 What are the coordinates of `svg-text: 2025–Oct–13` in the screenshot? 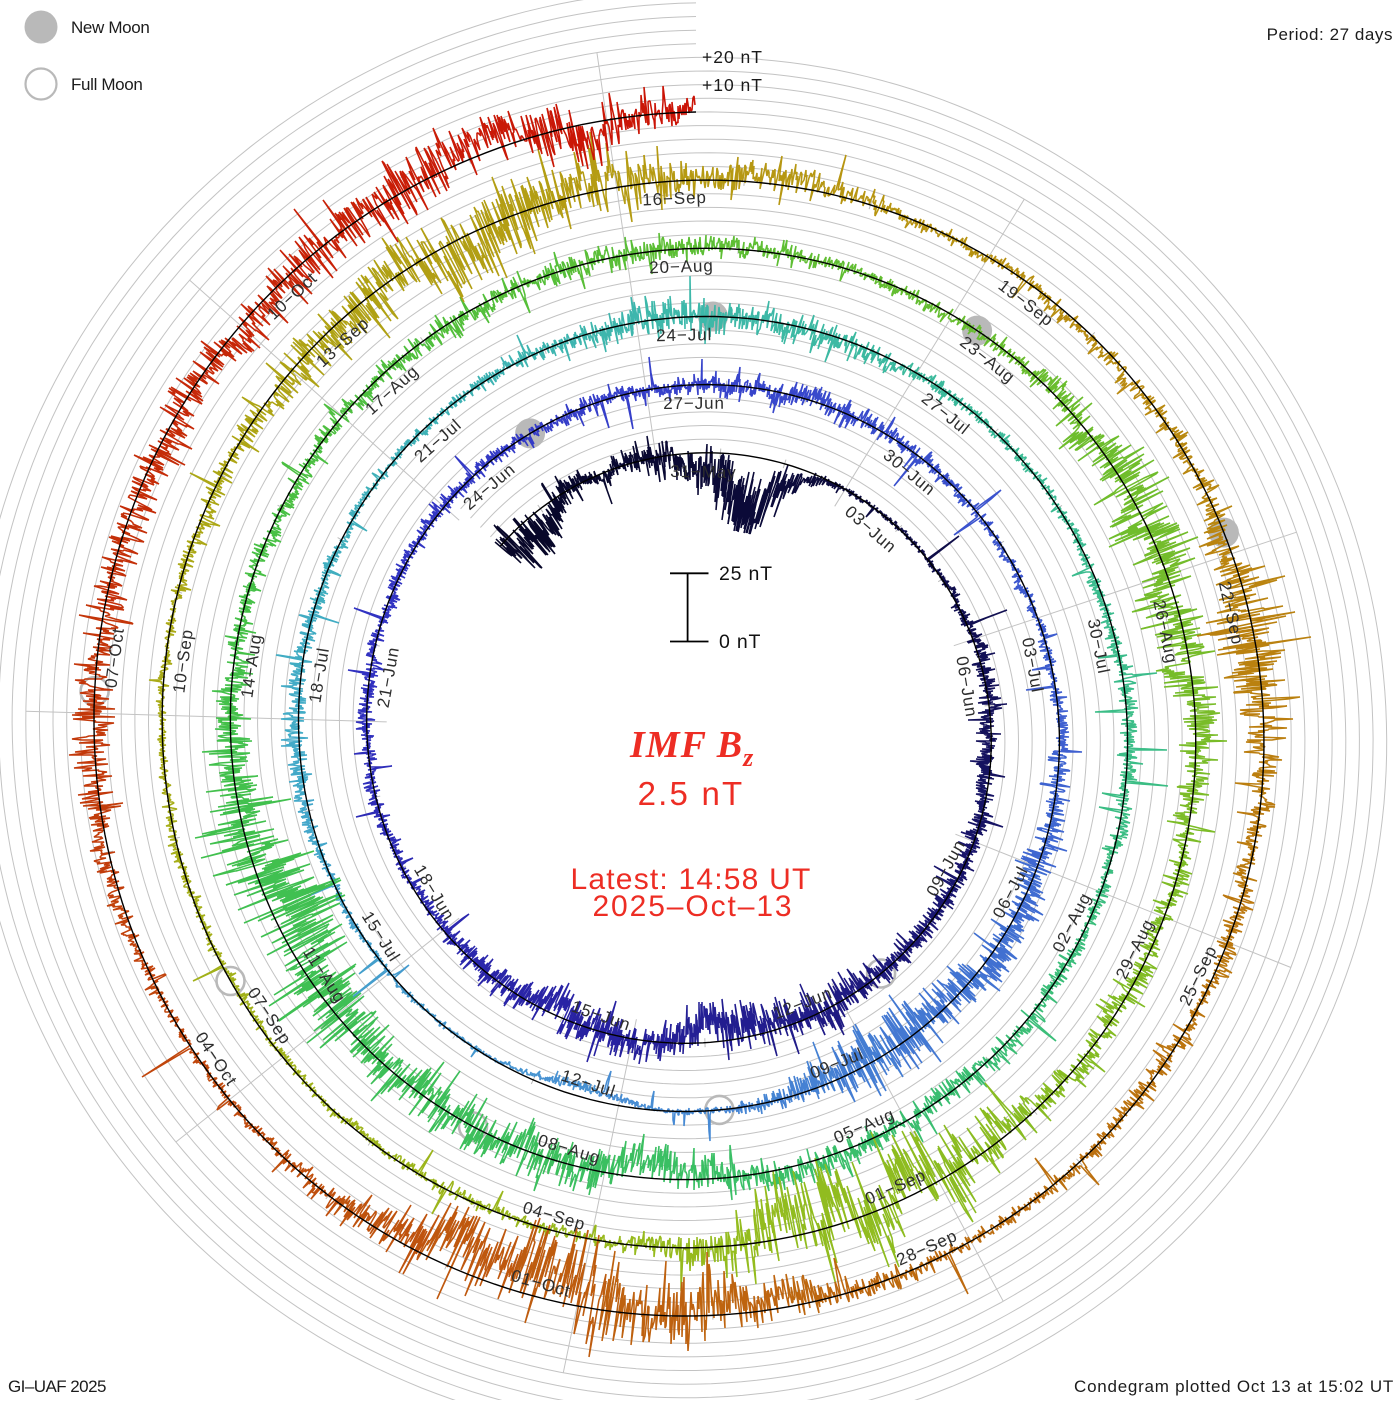 It's located at (692, 906).